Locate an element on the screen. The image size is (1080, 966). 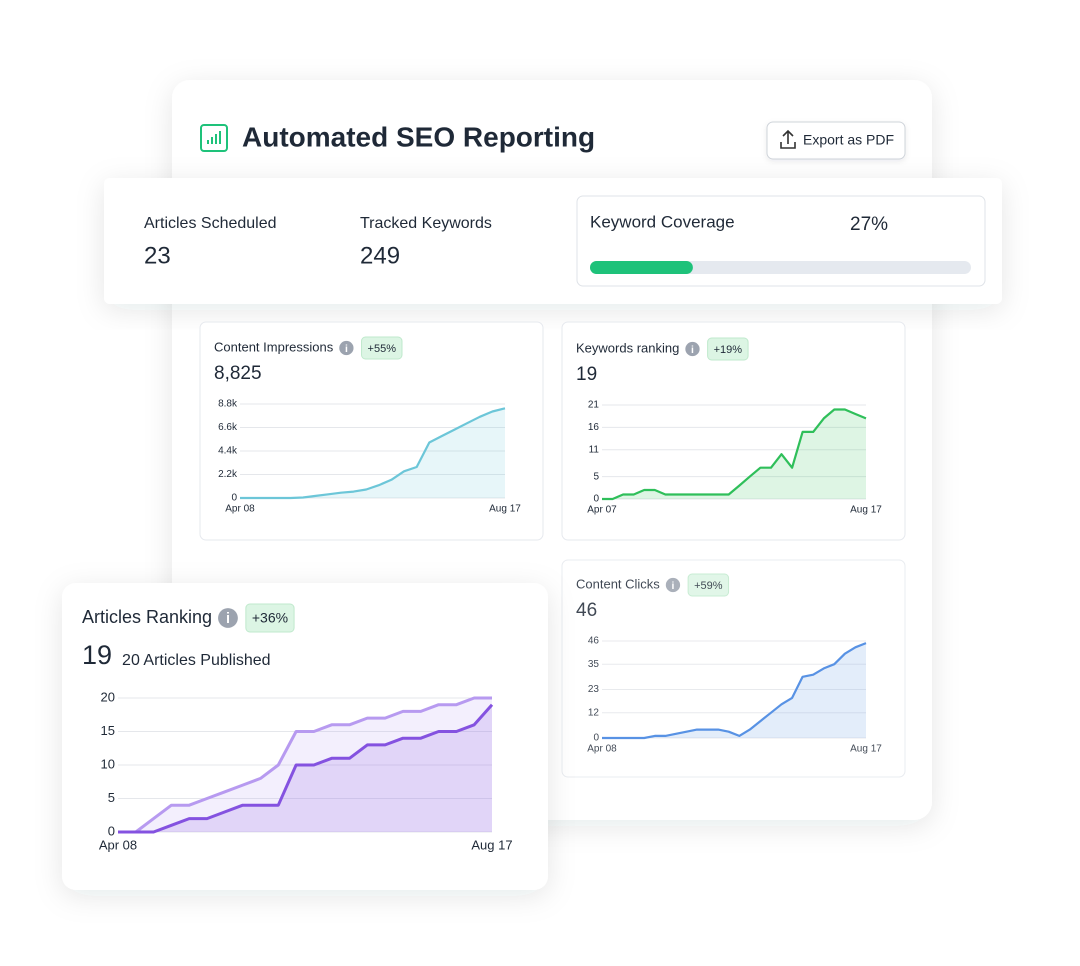
logo-icon is located at coordinates (214, 138).